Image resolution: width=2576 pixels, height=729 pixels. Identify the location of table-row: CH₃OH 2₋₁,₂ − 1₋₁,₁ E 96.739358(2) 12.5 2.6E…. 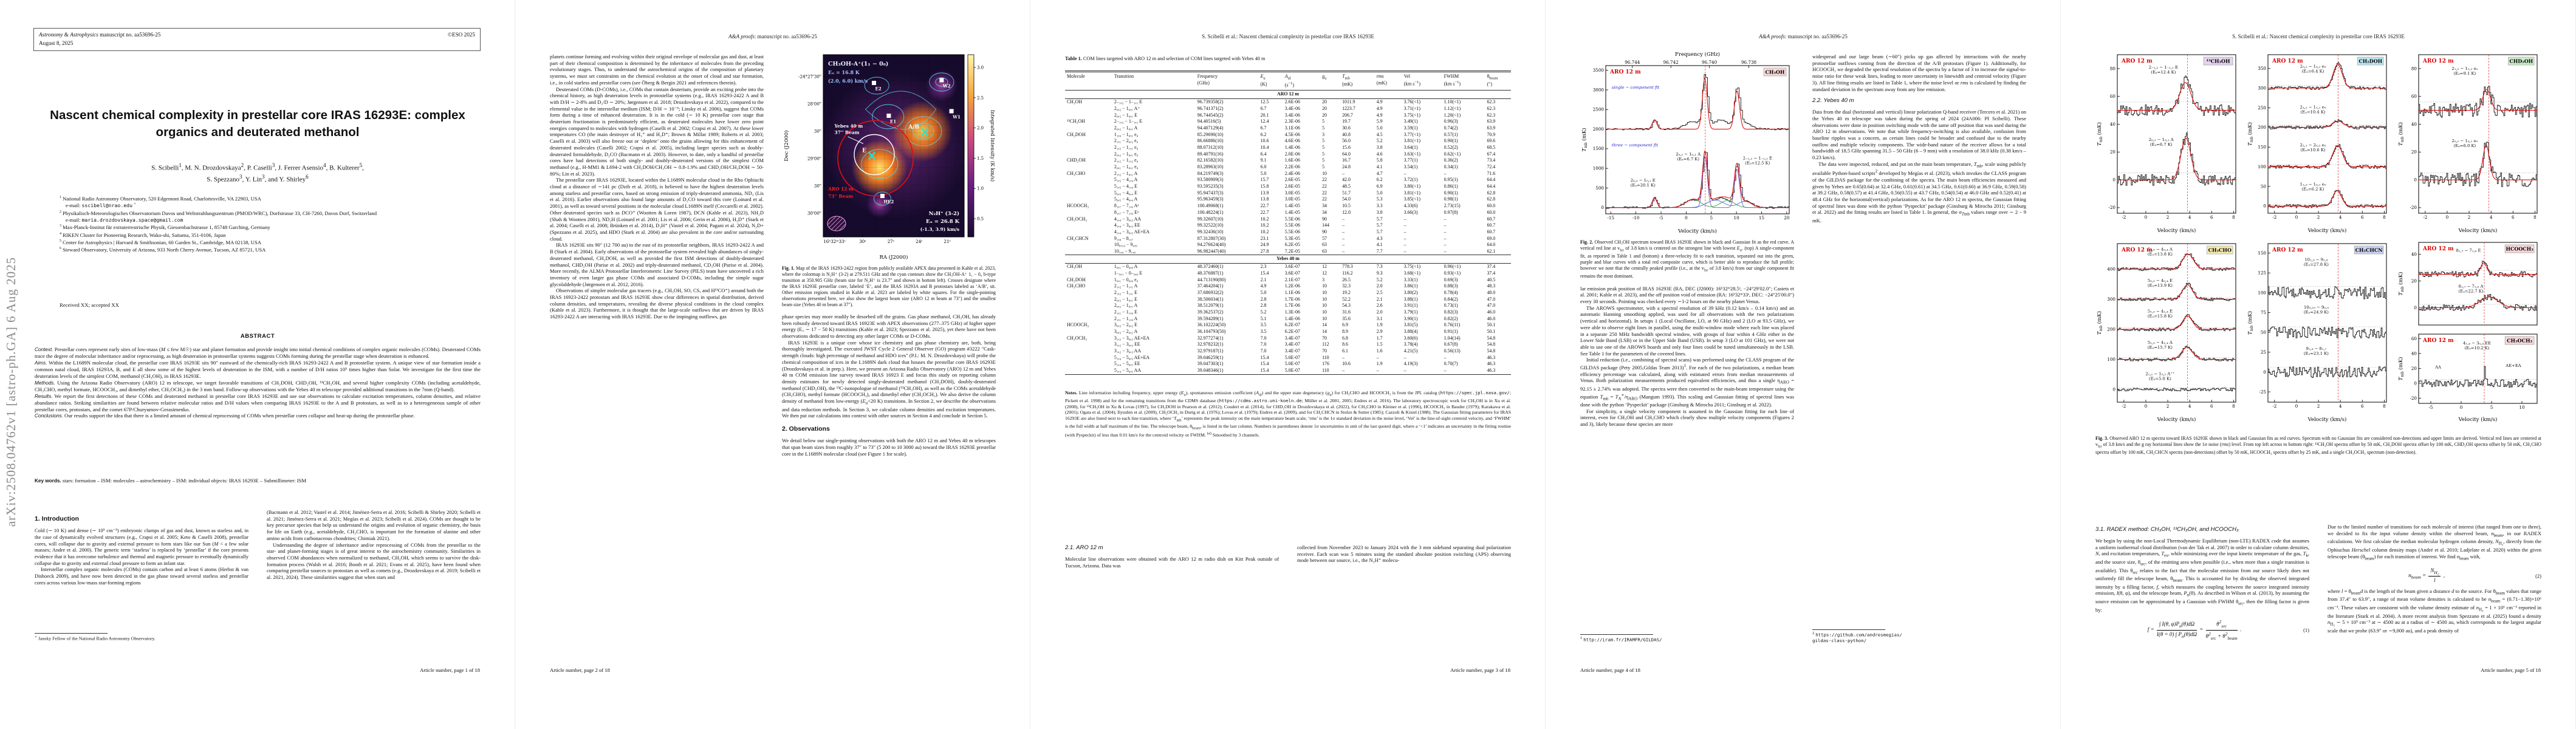
(1288, 102).